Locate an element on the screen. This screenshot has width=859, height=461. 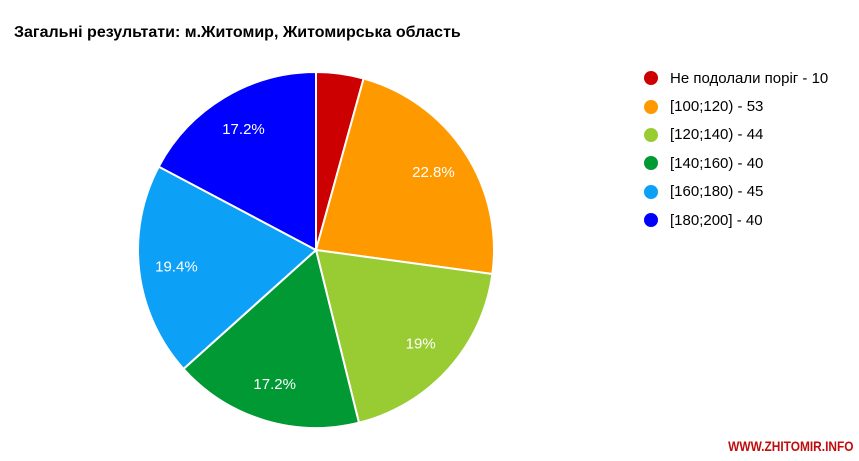
legend-item: [100;120) - 53 is located at coordinates (736, 106).